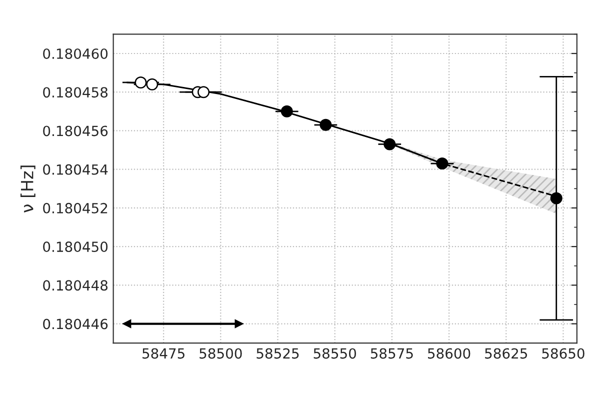  I want to click on y-tick-label: 0.180460, so click(75, 53).